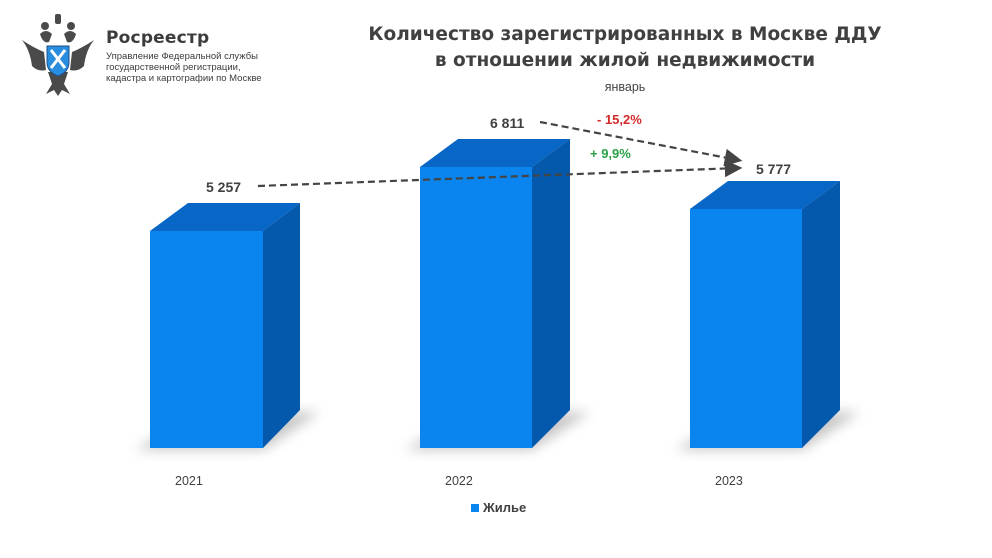  I want to click on legend-swatch-icon, so click(475, 507).